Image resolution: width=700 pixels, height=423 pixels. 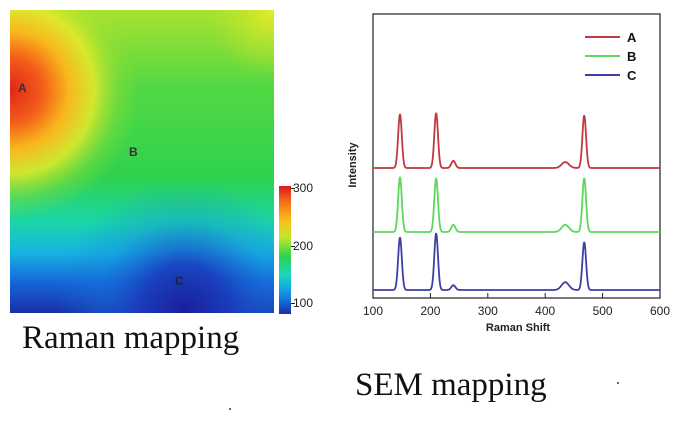 I want to click on legend-label: A, so click(x=632, y=37).